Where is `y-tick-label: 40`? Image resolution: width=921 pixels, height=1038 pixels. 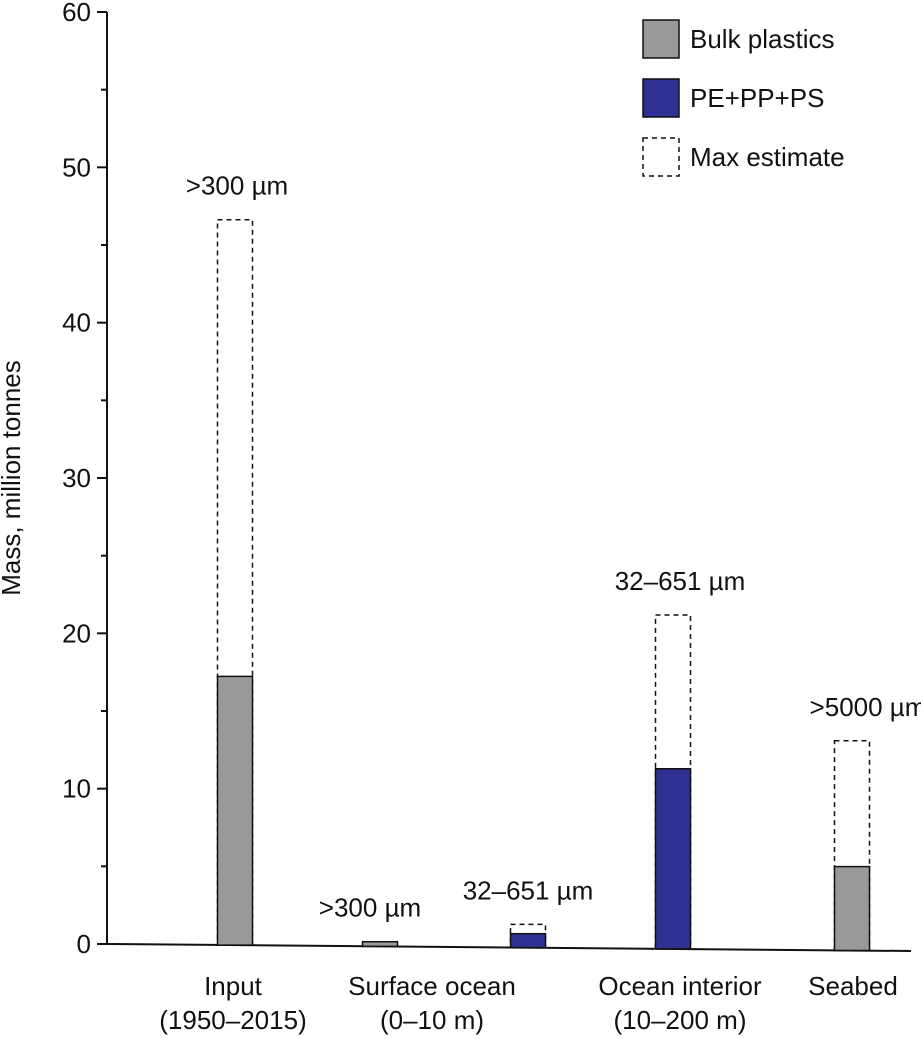 y-tick-label: 40 is located at coordinates (76, 323).